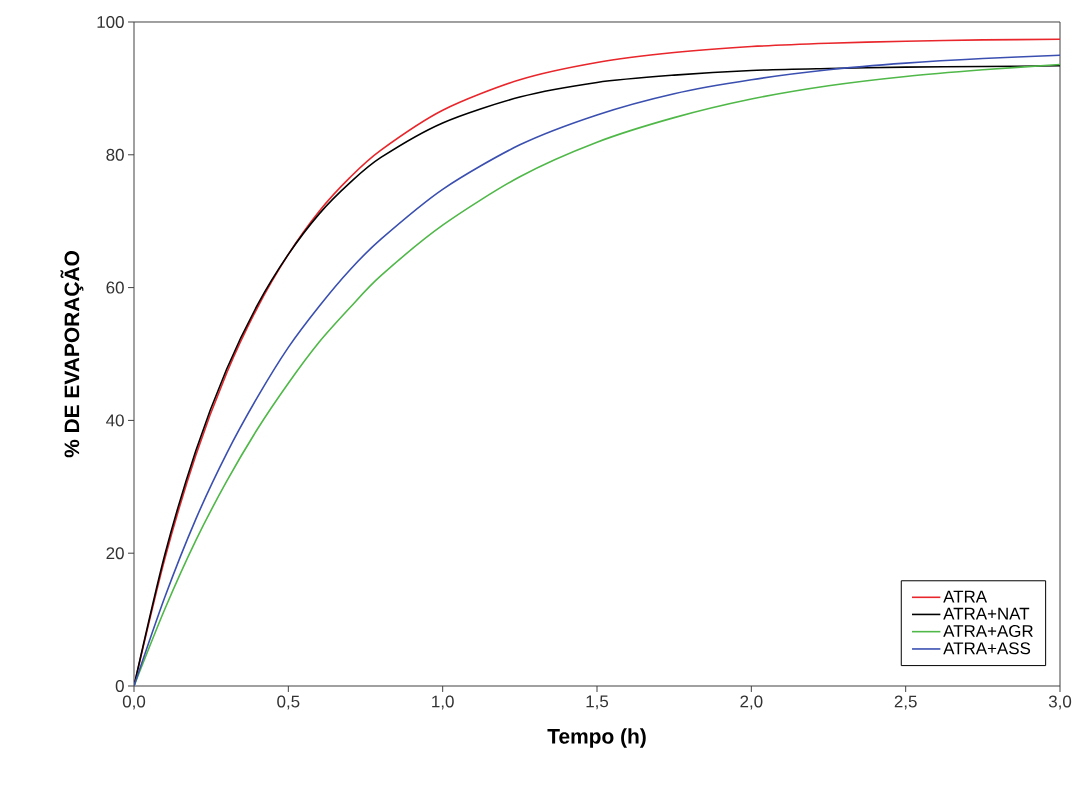 This screenshot has width=1082, height=799. What do you see at coordinates (115, 420) in the screenshot?
I see `y-tick-label: 40` at bounding box center [115, 420].